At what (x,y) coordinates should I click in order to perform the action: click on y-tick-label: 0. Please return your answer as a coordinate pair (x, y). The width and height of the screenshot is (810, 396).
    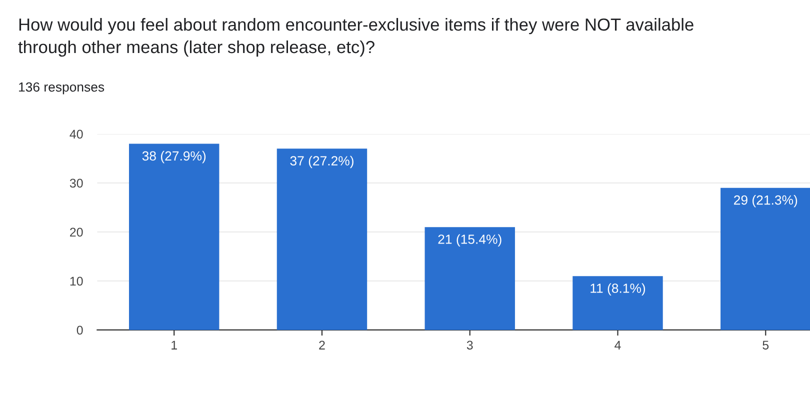
    Looking at the image, I should click on (79, 330).